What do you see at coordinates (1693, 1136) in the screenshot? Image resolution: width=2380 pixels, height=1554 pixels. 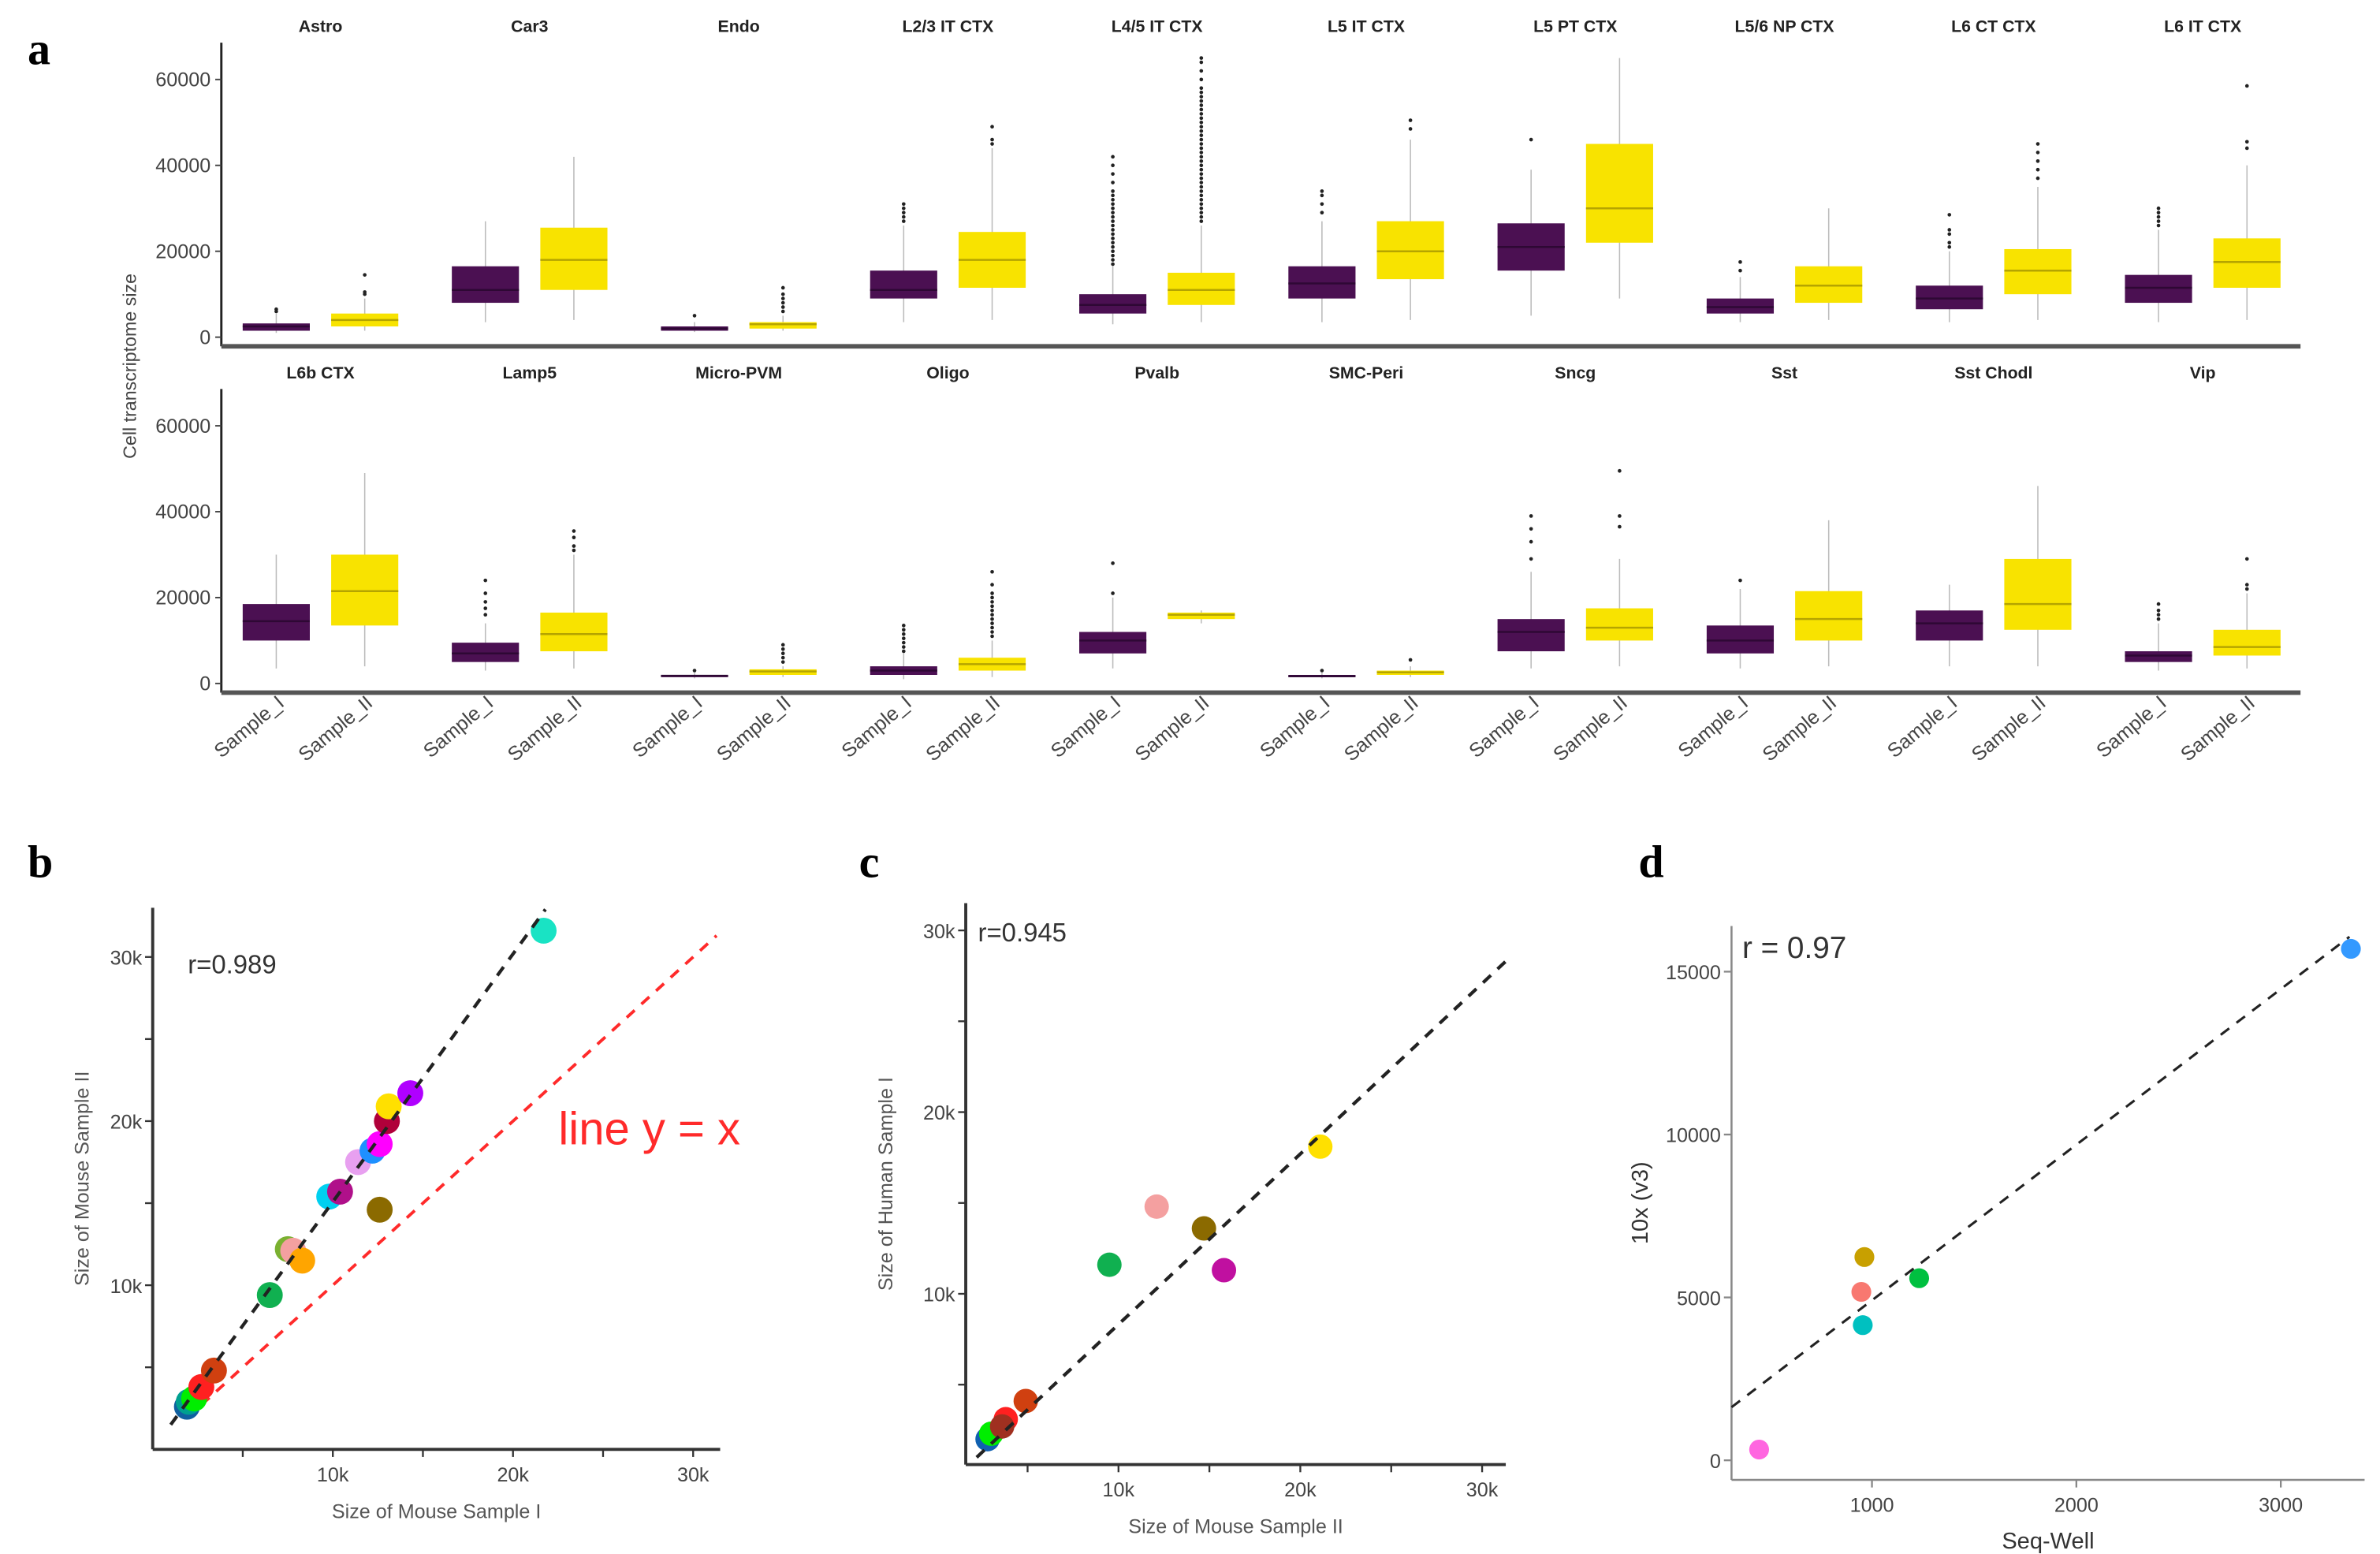 I see `y-tick-label: 10000` at bounding box center [1693, 1136].